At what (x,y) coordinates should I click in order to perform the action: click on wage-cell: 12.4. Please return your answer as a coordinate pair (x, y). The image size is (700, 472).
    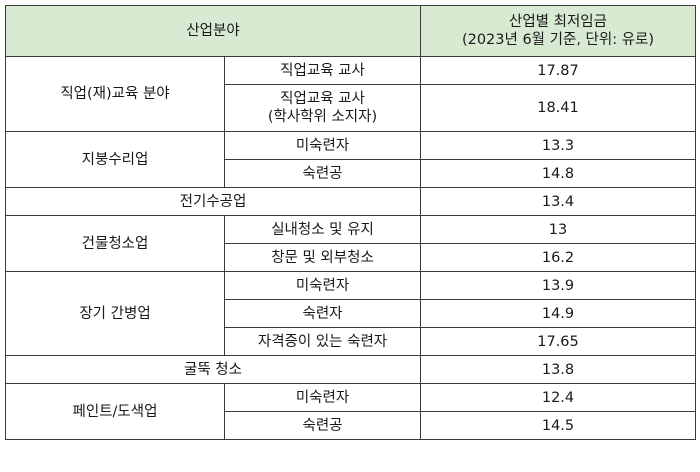
    Looking at the image, I should click on (558, 397).